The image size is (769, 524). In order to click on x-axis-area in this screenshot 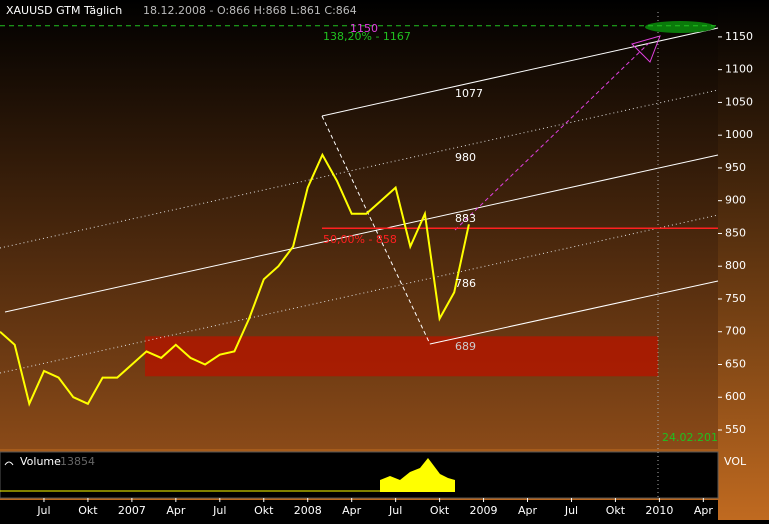, I will do `click(359, 510)`.